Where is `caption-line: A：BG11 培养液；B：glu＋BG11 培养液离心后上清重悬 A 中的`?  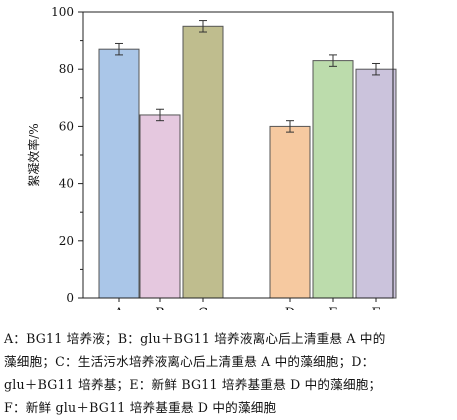
caption-line: A：BG11 培养液；B：glu＋BG11 培养液离心后上清重悬 A 中的 is located at coordinates (195, 338).